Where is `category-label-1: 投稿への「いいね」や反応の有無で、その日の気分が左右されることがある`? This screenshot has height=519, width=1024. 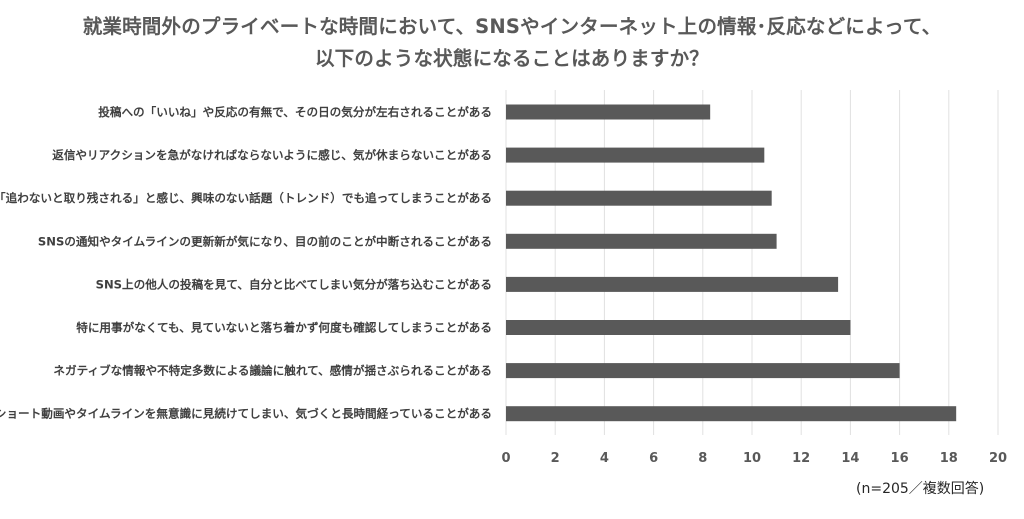
category-label-1: 投稿への「いいね」や反応の有無で、その日の気分が左右されることがある is located at coordinates (295, 112).